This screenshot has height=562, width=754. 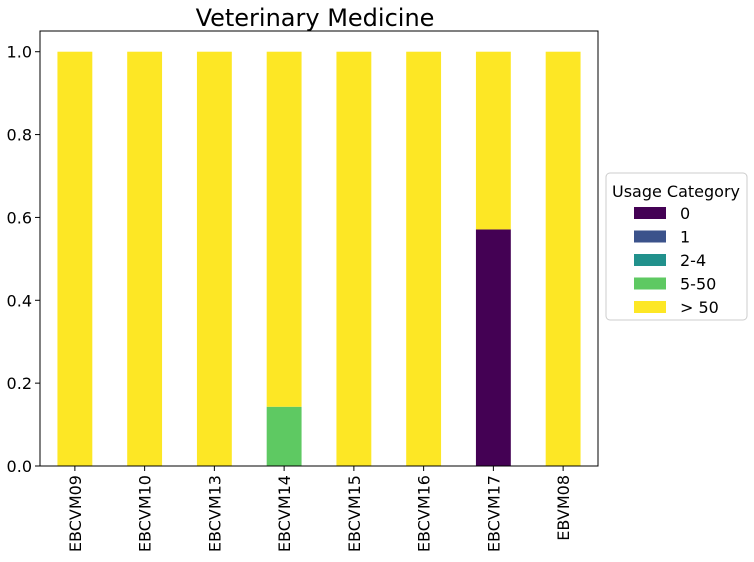 I want to click on legend: Usage Category 0 1 2-4 5-50 > 50, so click(x=676, y=246).